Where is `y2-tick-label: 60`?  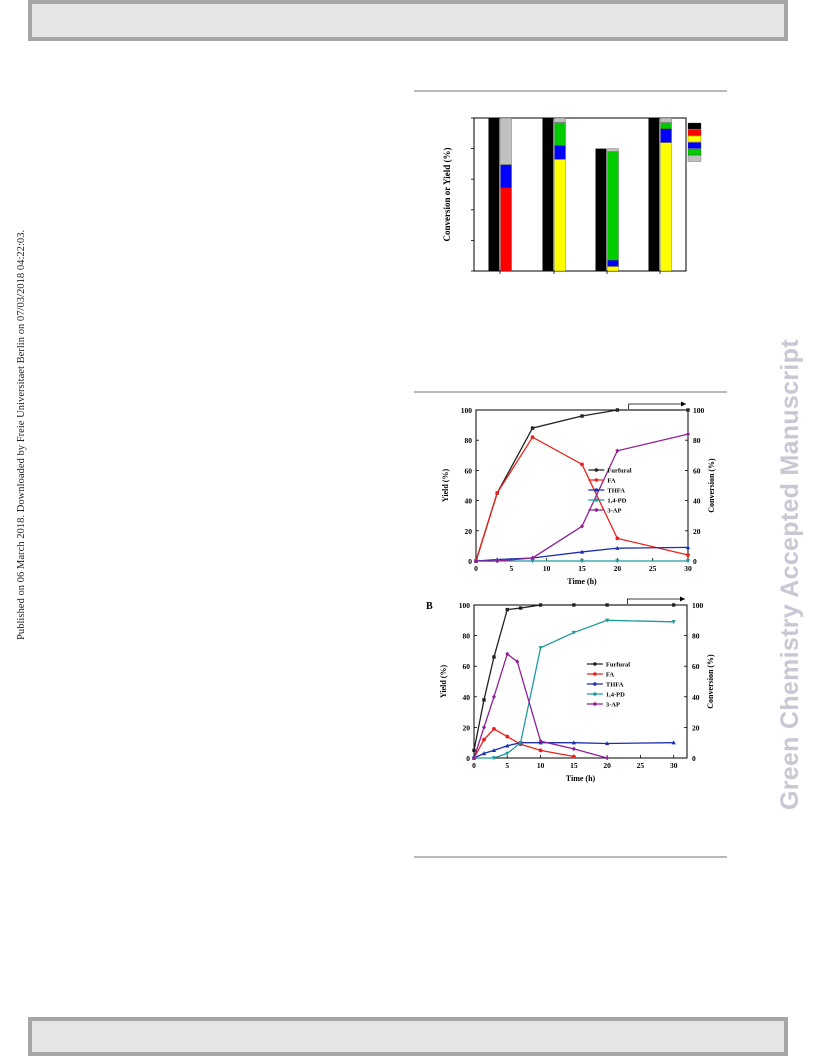
y2-tick-label: 60 is located at coordinates (697, 470).